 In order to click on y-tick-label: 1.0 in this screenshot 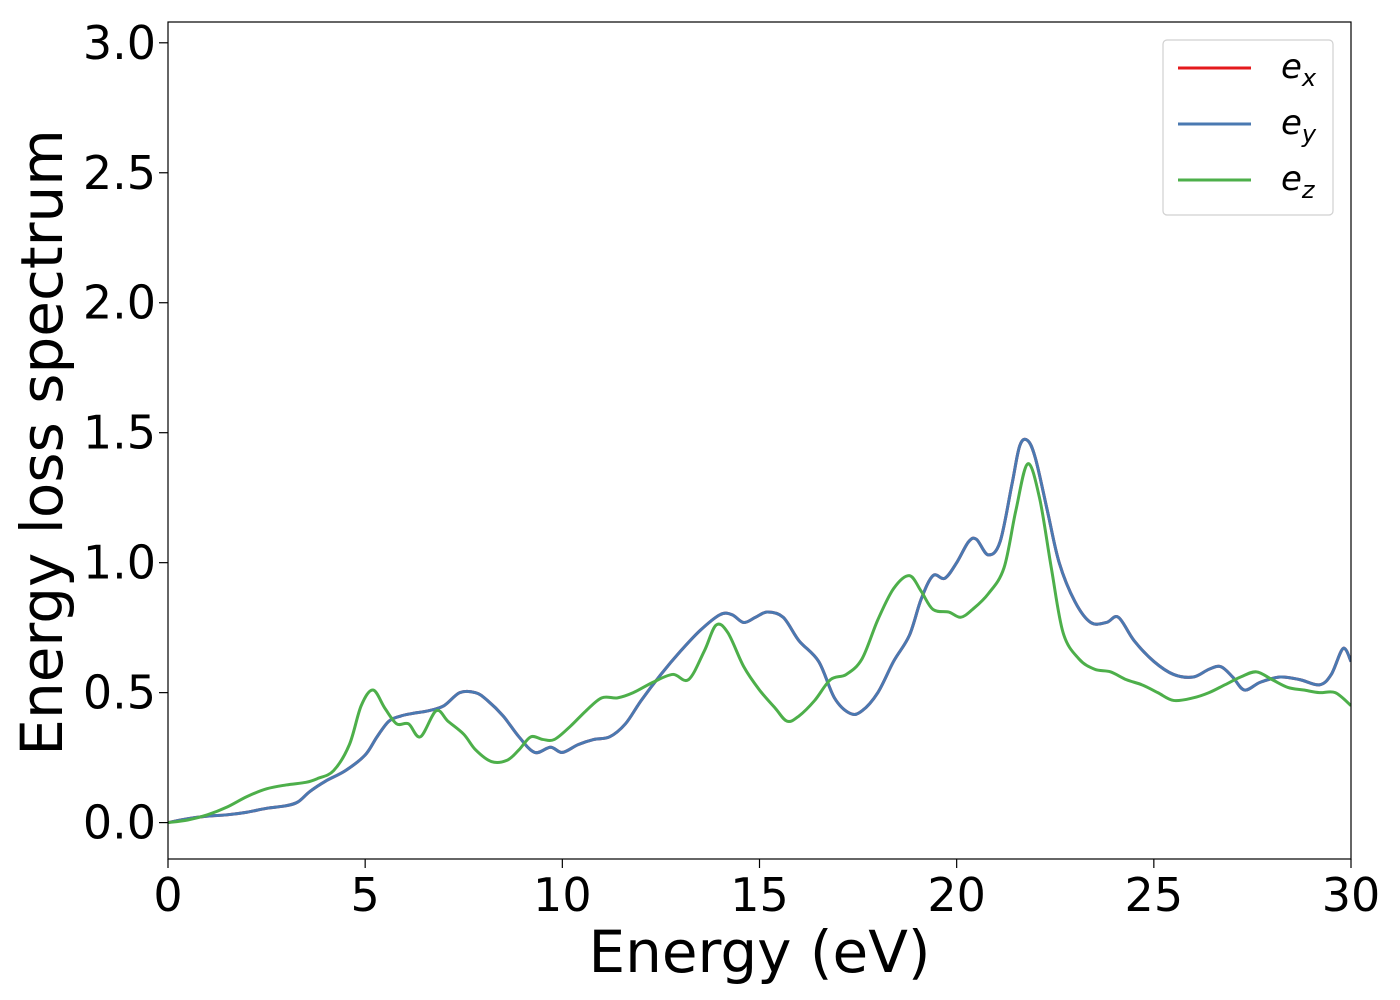, I will do `click(119, 563)`.